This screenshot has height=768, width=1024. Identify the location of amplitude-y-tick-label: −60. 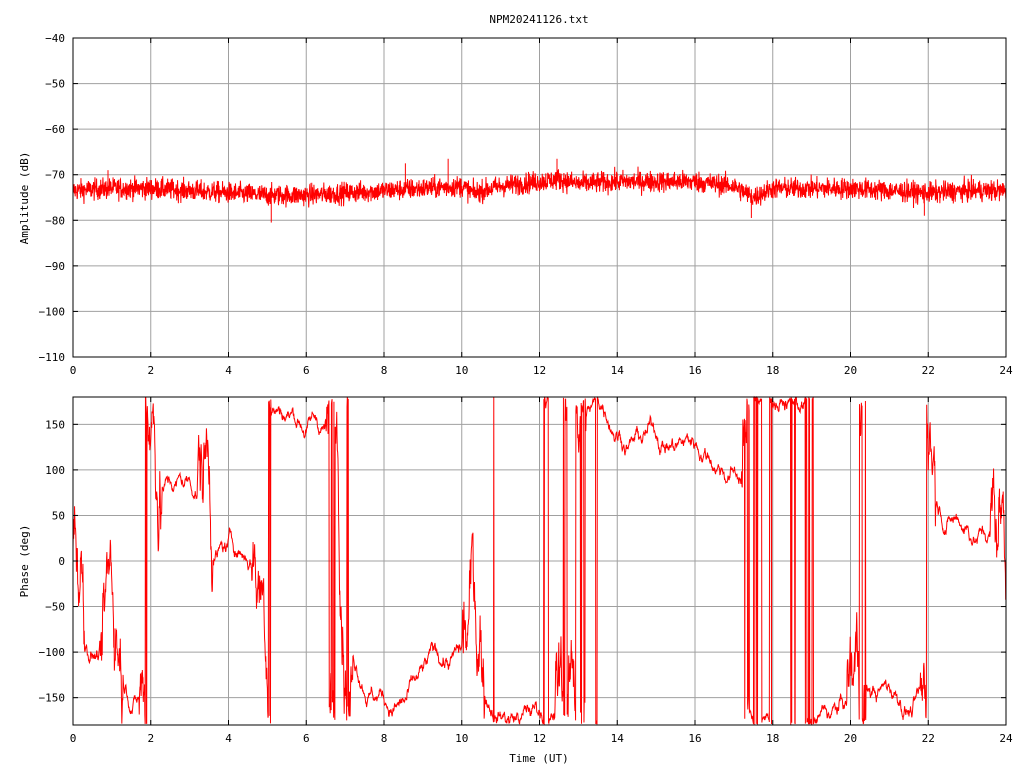
(55, 129).